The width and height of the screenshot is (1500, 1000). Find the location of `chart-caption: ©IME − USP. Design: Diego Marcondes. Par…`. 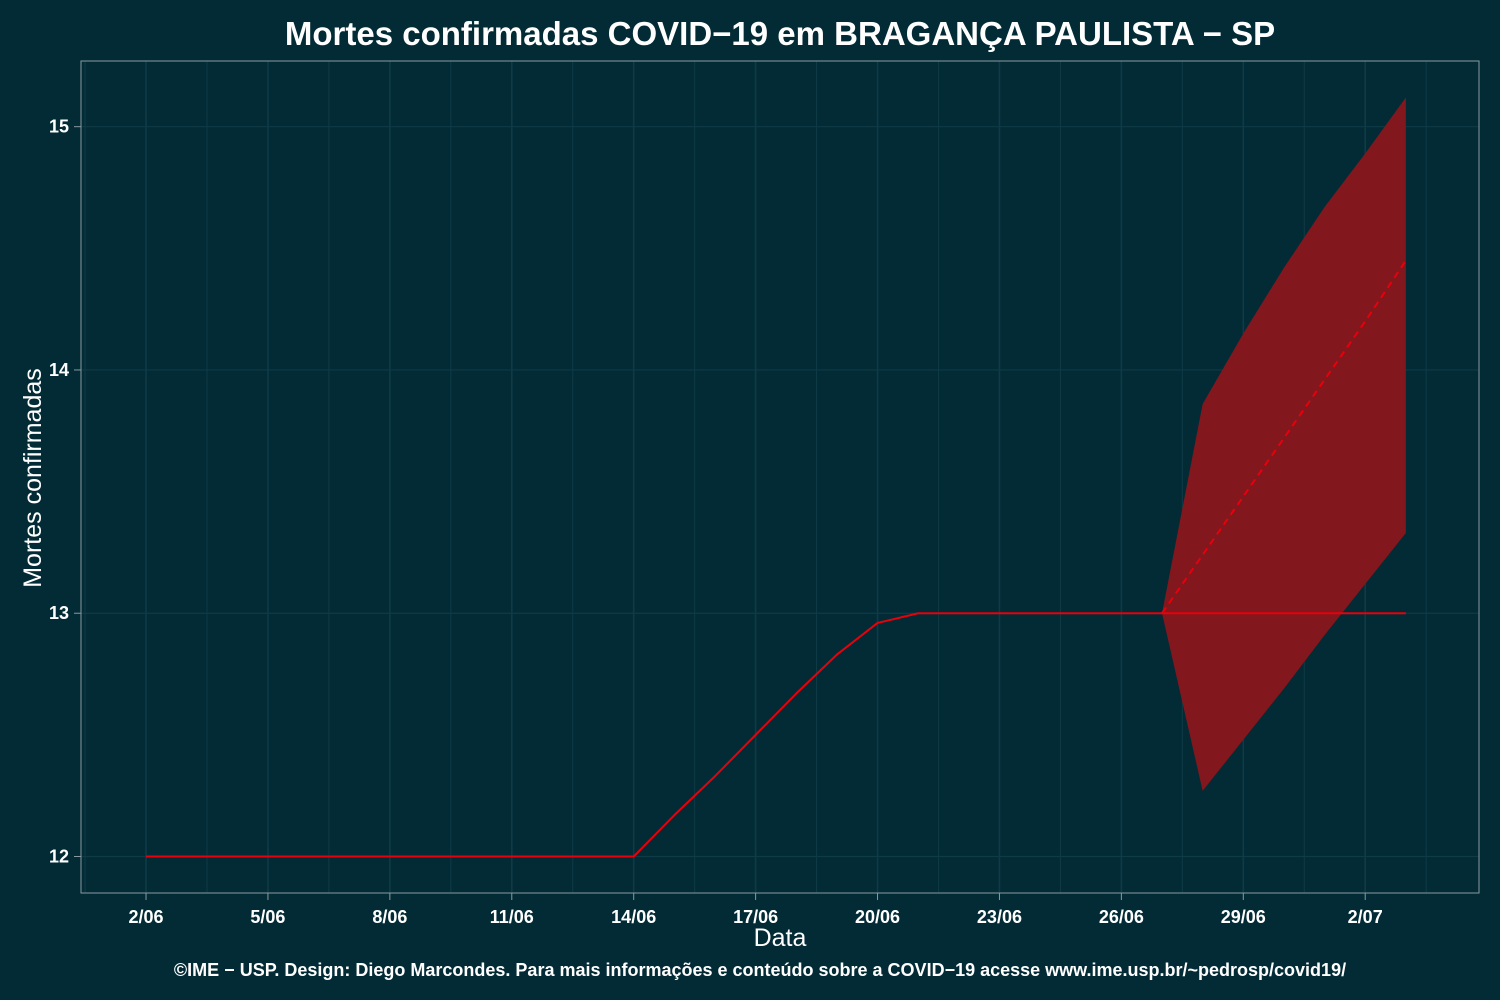

chart-caption: ©IME − USP. Design: Diego Marcondes. Par… is located at coordinates (760, 970).